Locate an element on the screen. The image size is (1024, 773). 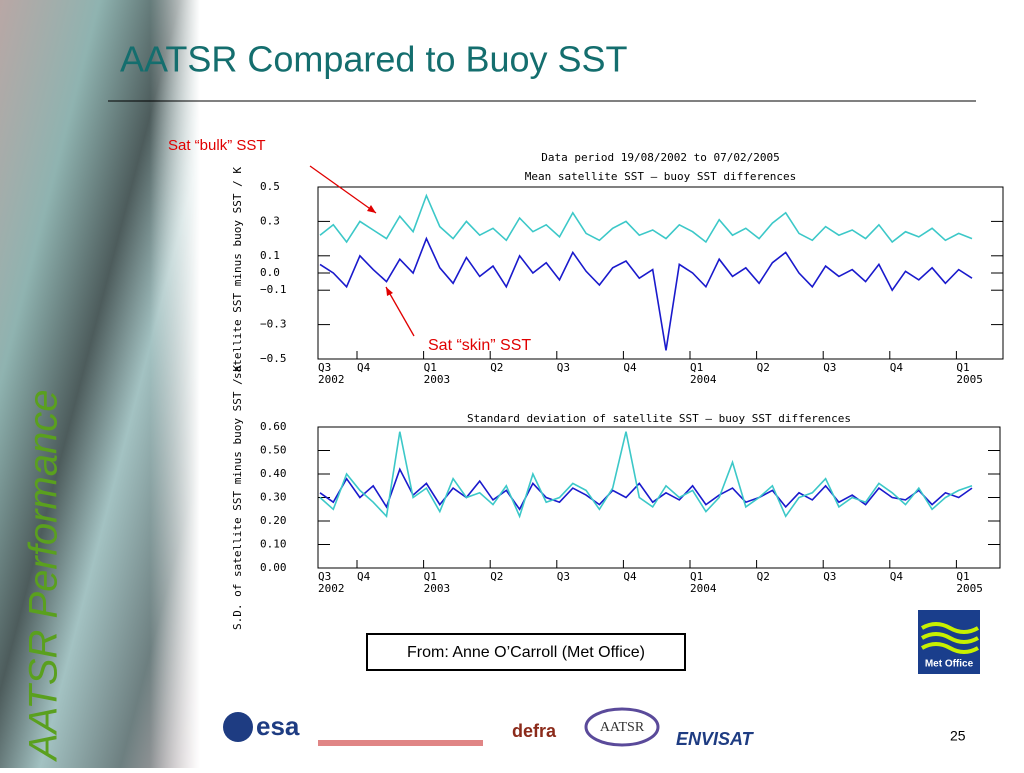
y-tick-label: −0.3 is located at coordinates (273, 324).